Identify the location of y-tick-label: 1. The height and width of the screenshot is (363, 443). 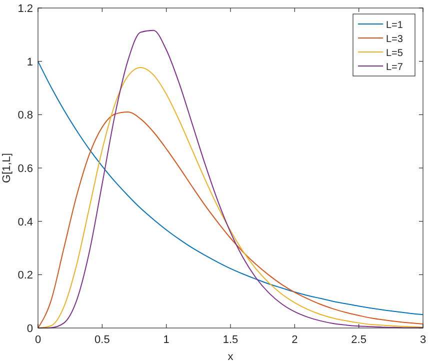
(29, 62).